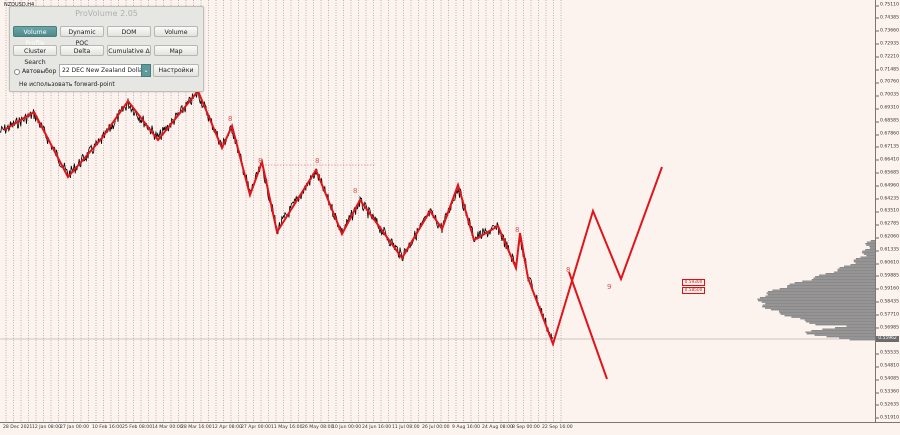 This screenshot has width=900, height=435. Describe the element at coordinates (887, 302) in the screenshot. I see `price-axis-tick: 0.58435` at that location.